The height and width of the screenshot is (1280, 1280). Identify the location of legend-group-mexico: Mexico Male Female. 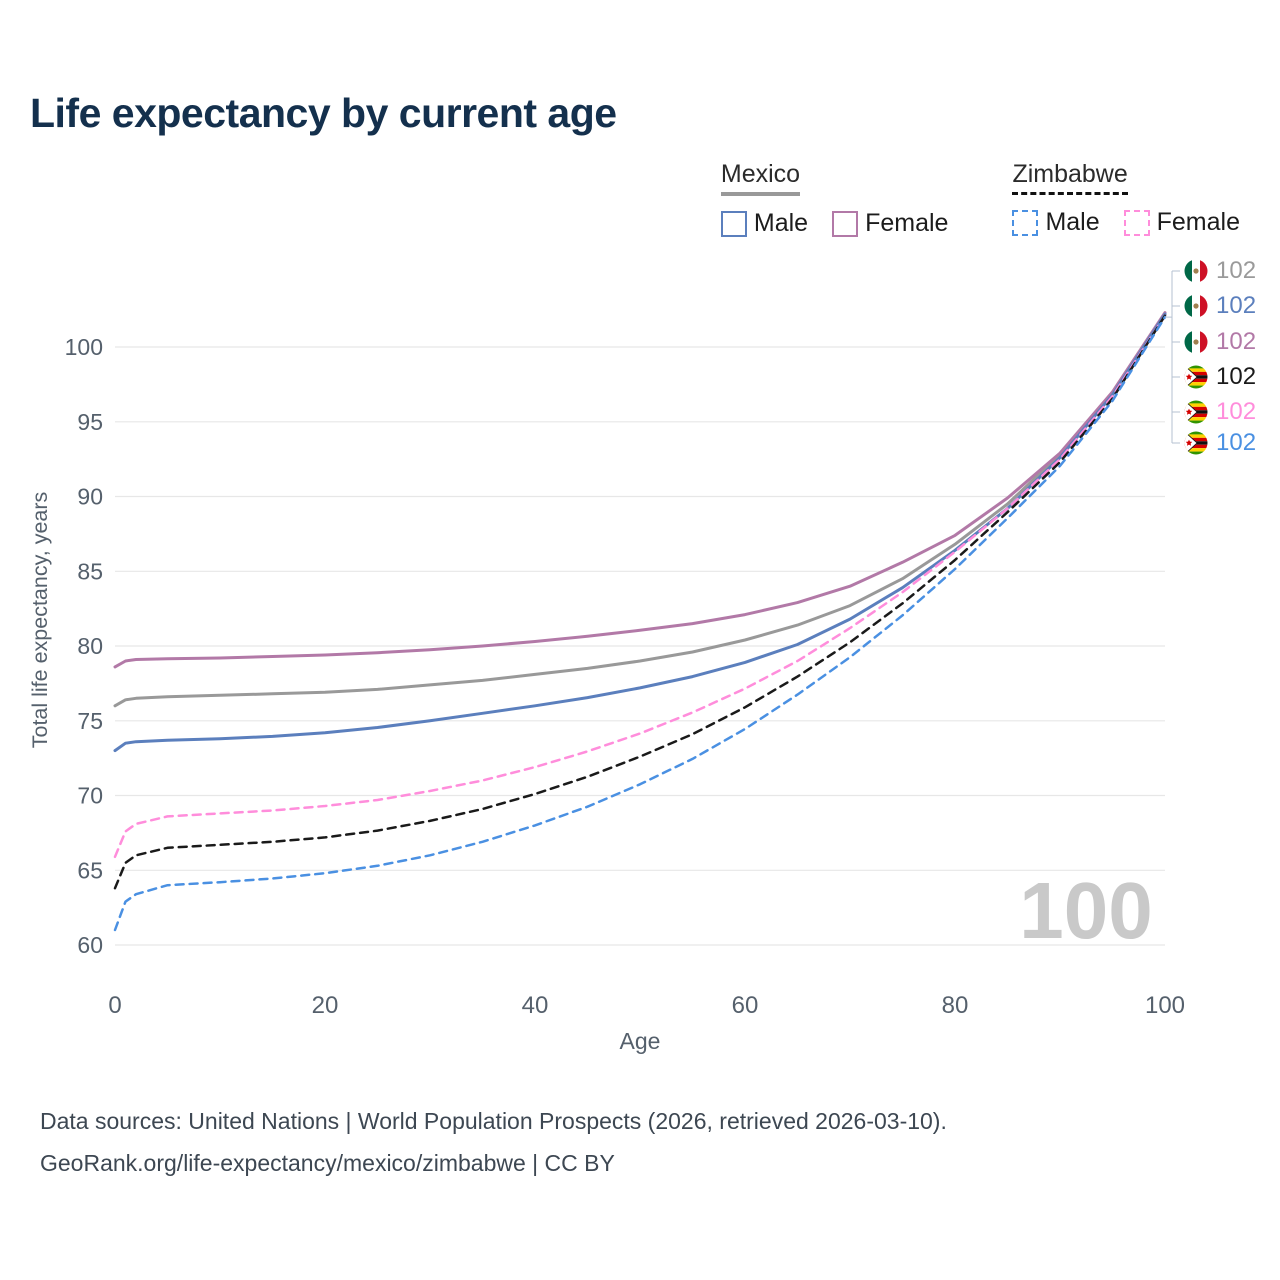
(834, 199).